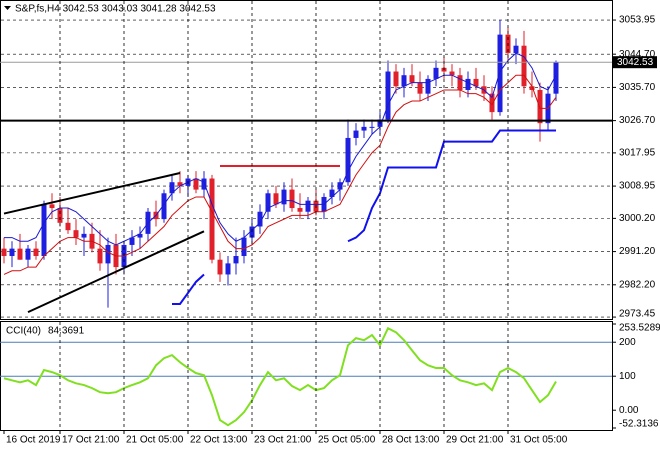  I want to click on y-tick-label: 200, so click(627, 342).